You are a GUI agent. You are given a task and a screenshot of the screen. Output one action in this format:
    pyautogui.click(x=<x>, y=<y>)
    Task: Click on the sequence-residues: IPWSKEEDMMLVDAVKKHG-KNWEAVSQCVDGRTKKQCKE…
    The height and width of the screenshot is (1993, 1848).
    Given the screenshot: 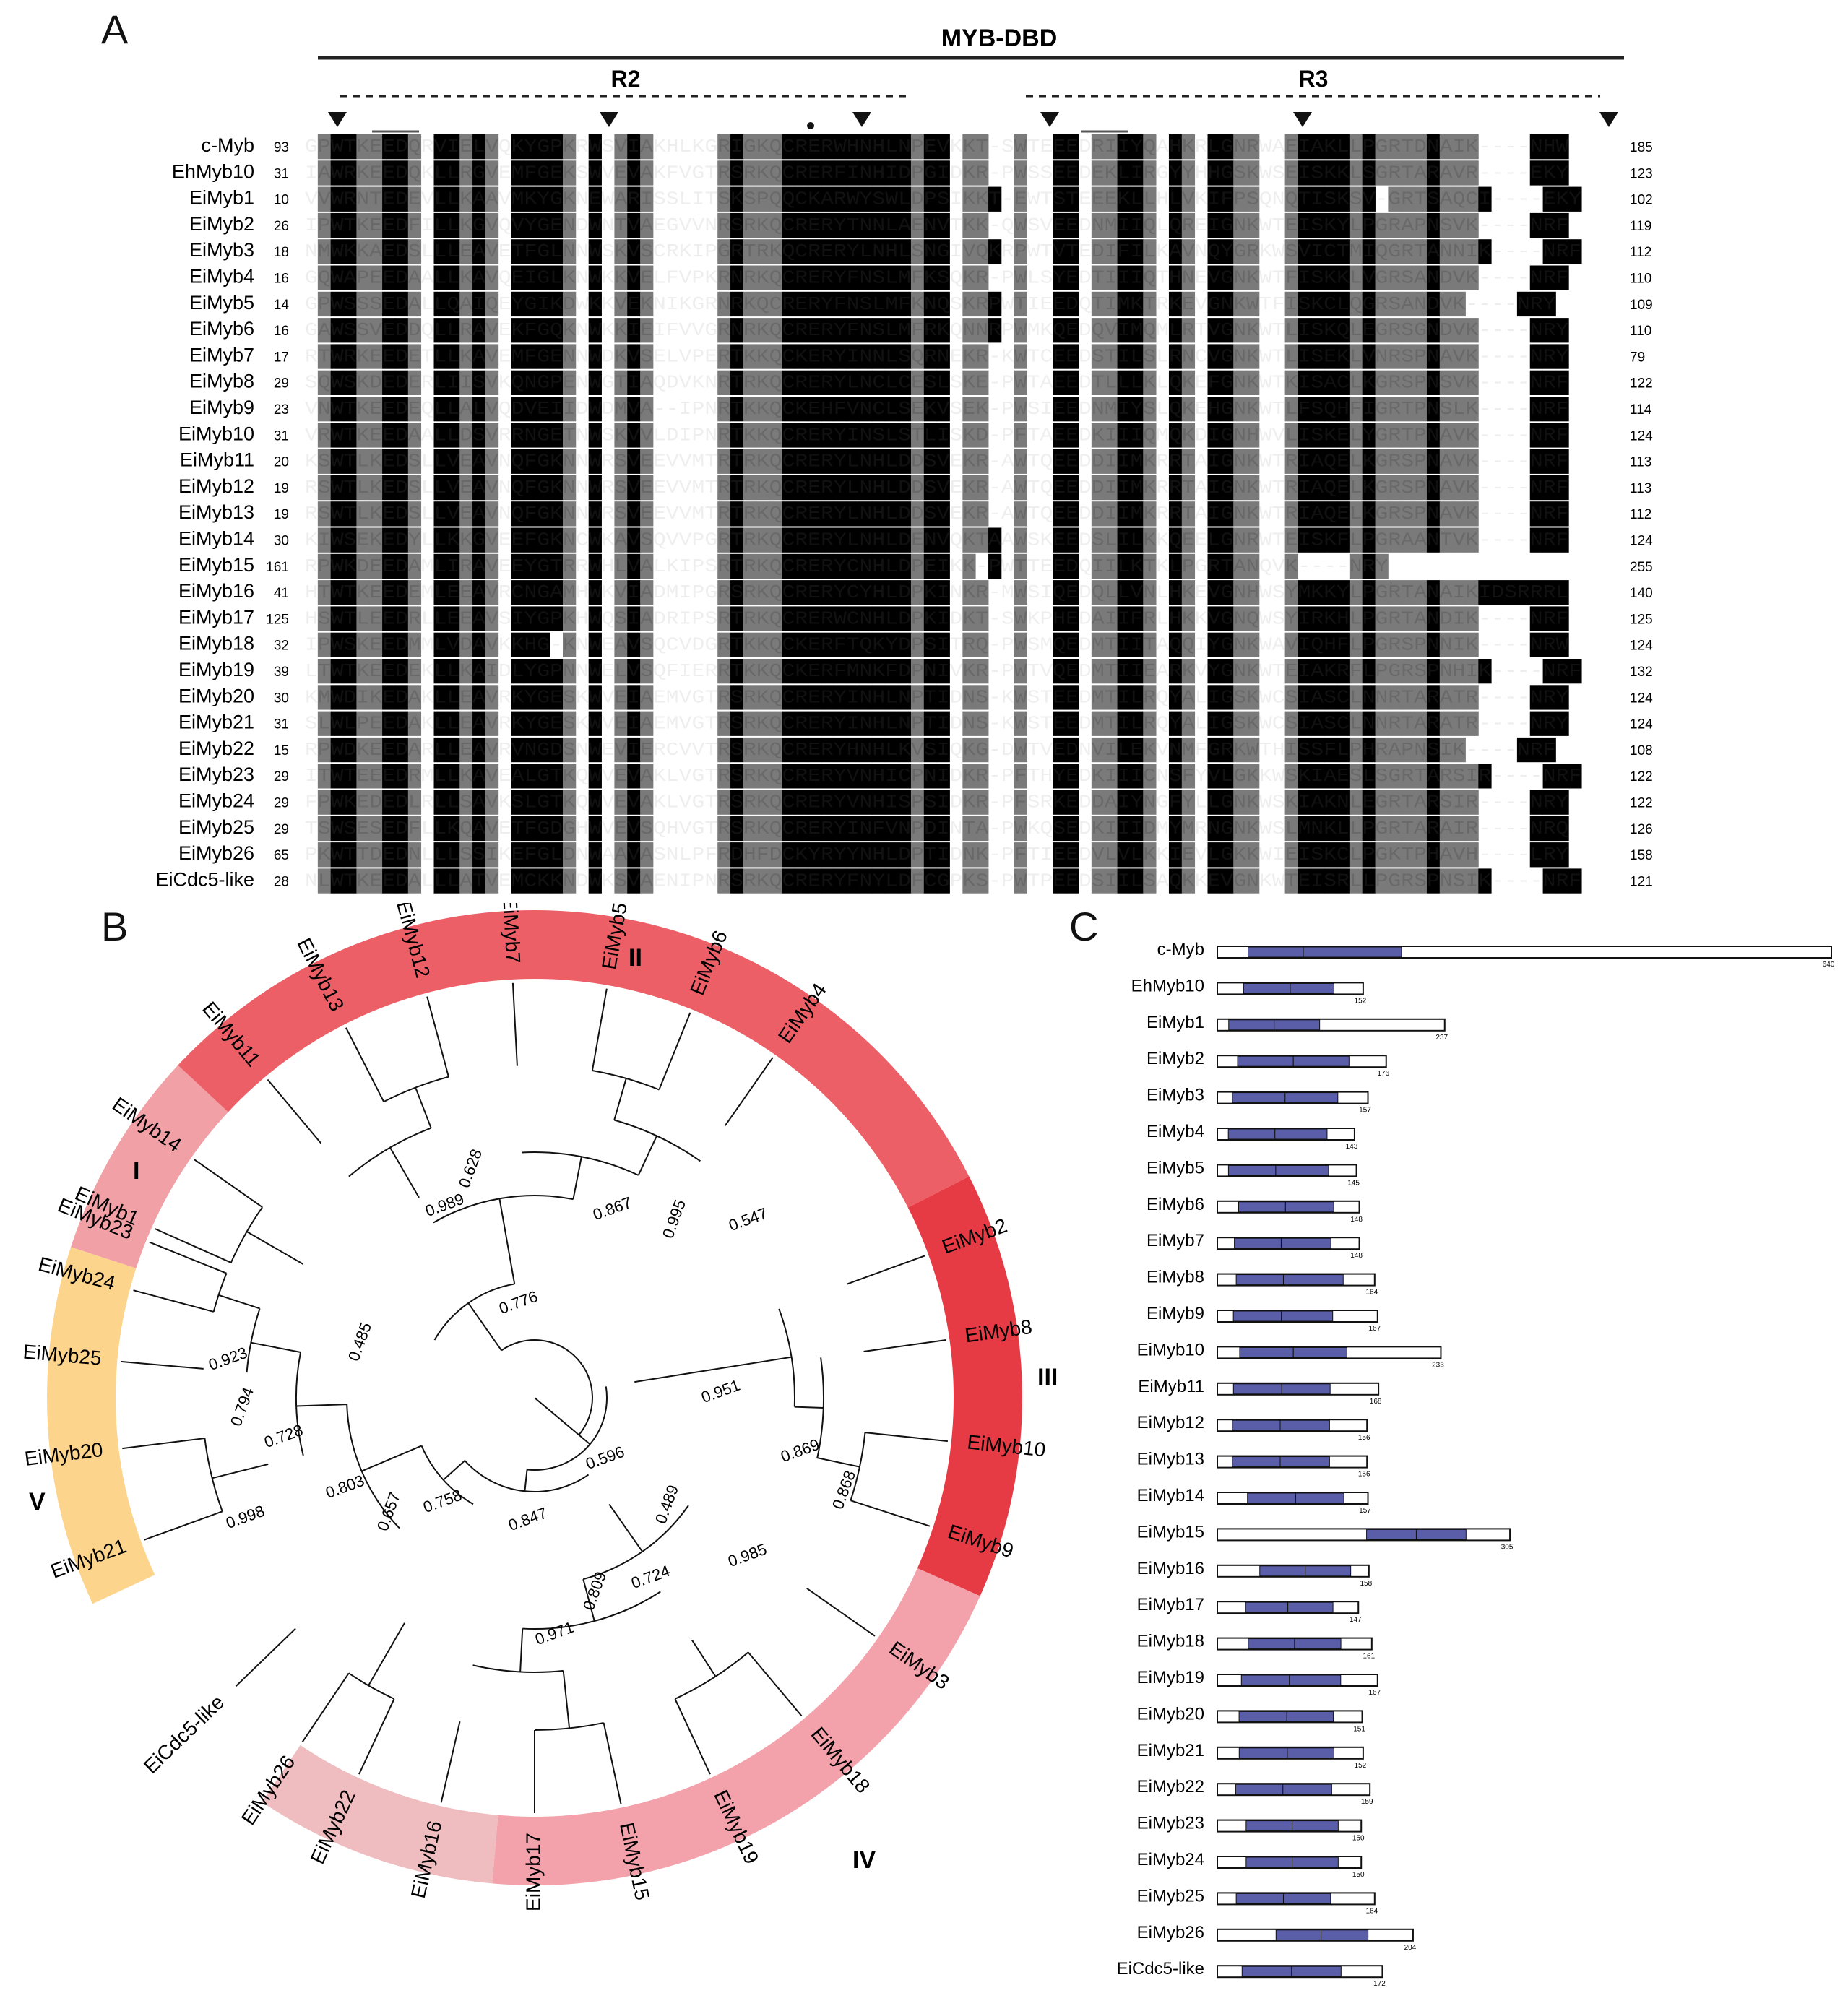 What is the action you would take?
    pyautogui.click(x=937, y=645)
    